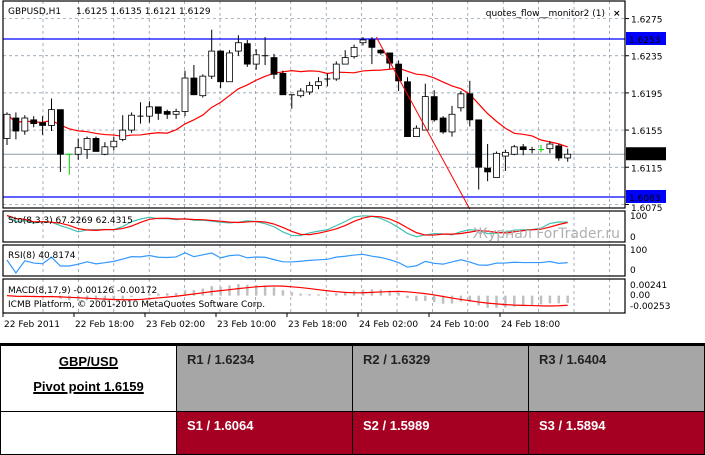  What do you see at coordinates (647, 132) in the screenshot?
I see `price-label: 1.6155` at bounding box center [647, 132].